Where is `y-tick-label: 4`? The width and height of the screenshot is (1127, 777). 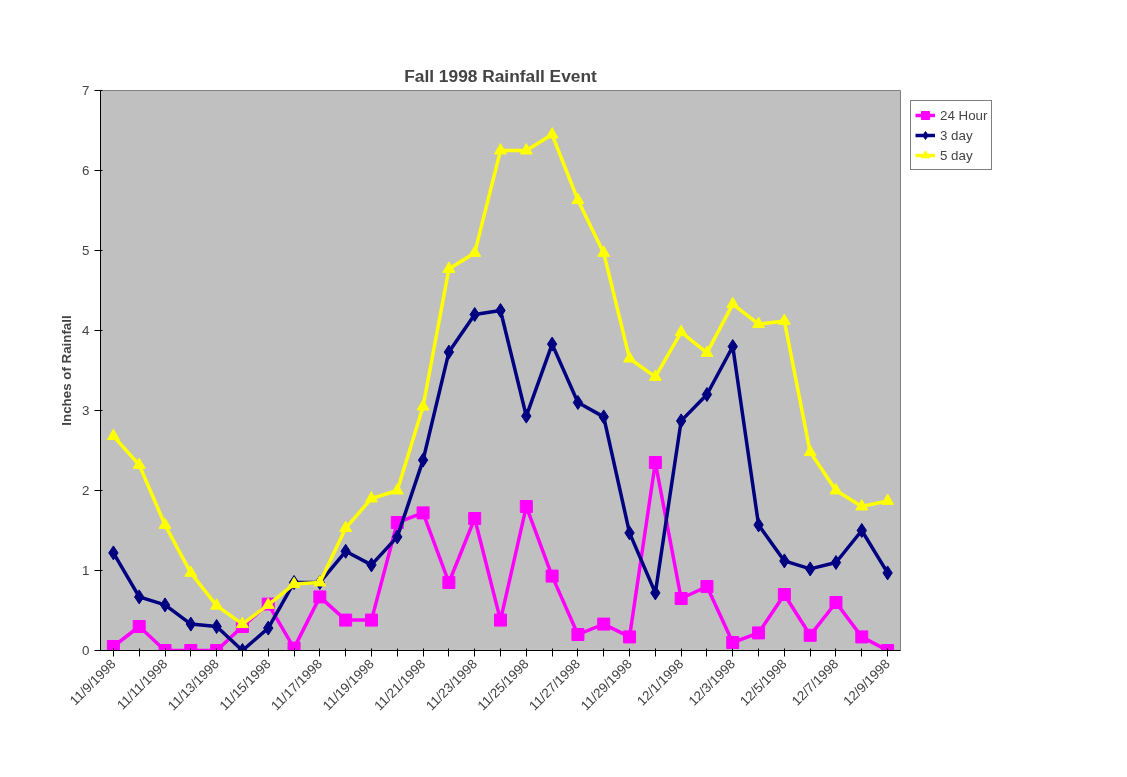 y-tick-label: 4 is located at coordinates (86, 330).